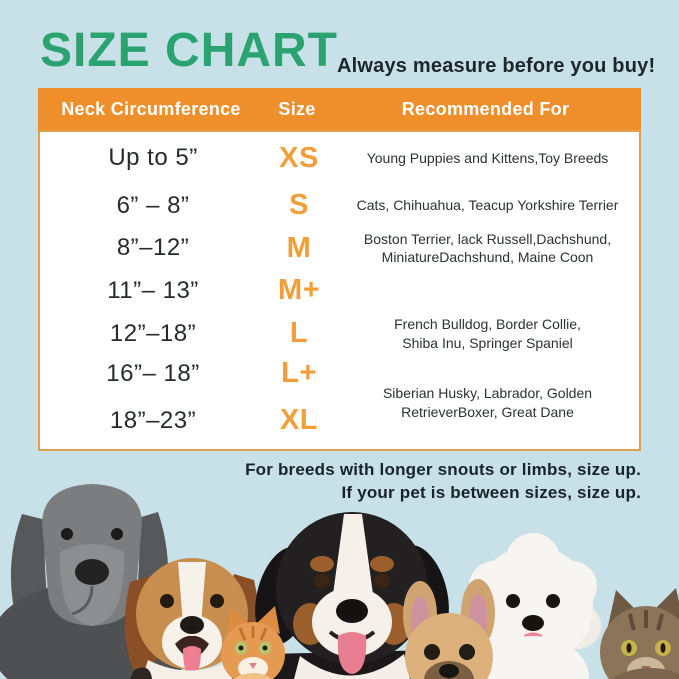 The height and width of the screenshot is (679, 679). What do you see at coordinates (153, 205) in the screenshot?
I see `neck-value: 6” – 8”` at bounding box center [153, 205].